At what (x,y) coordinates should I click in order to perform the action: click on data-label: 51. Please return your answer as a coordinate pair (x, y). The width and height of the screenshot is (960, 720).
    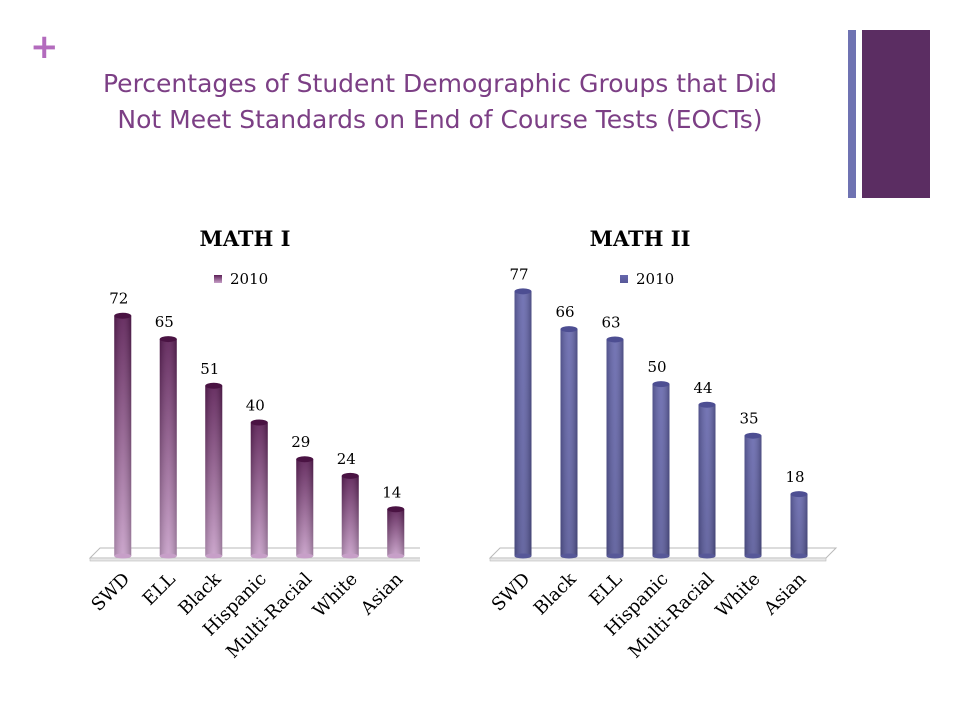
    Looking at the image, I should click on (209, 369).